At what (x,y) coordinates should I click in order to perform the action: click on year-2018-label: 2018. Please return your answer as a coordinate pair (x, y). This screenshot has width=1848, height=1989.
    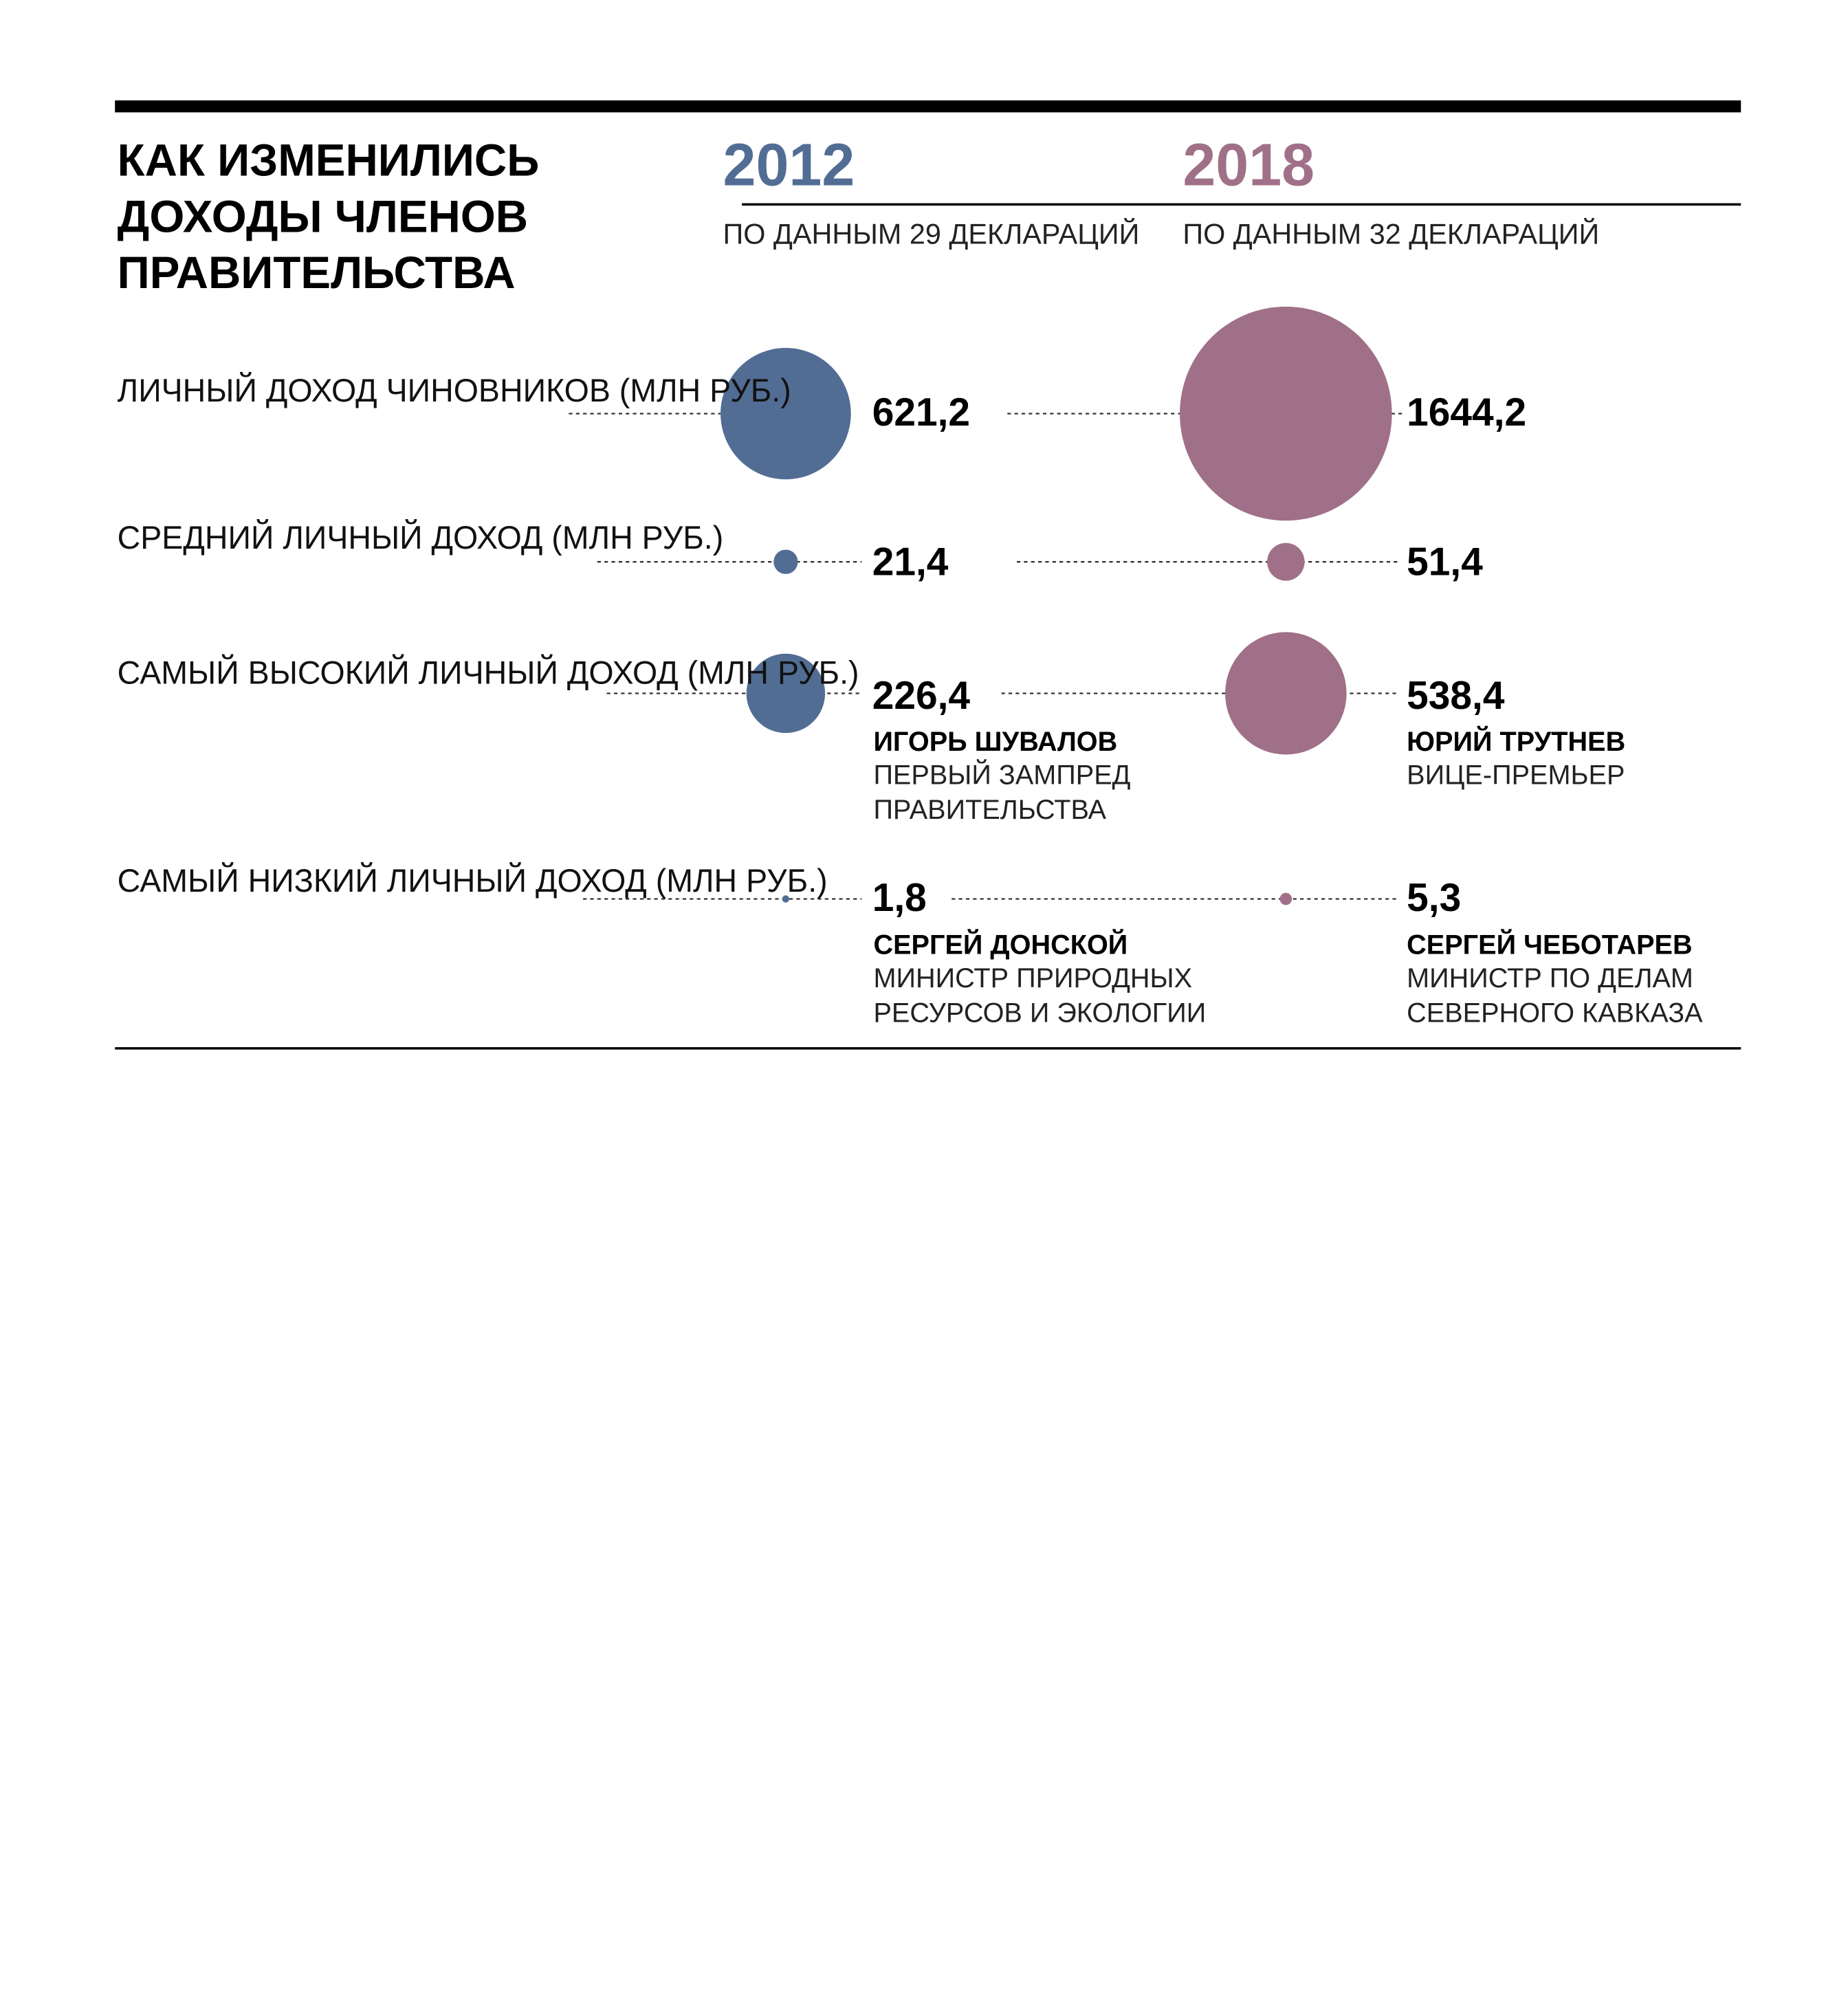
    Looking at the image, I should click on (1248, 165).